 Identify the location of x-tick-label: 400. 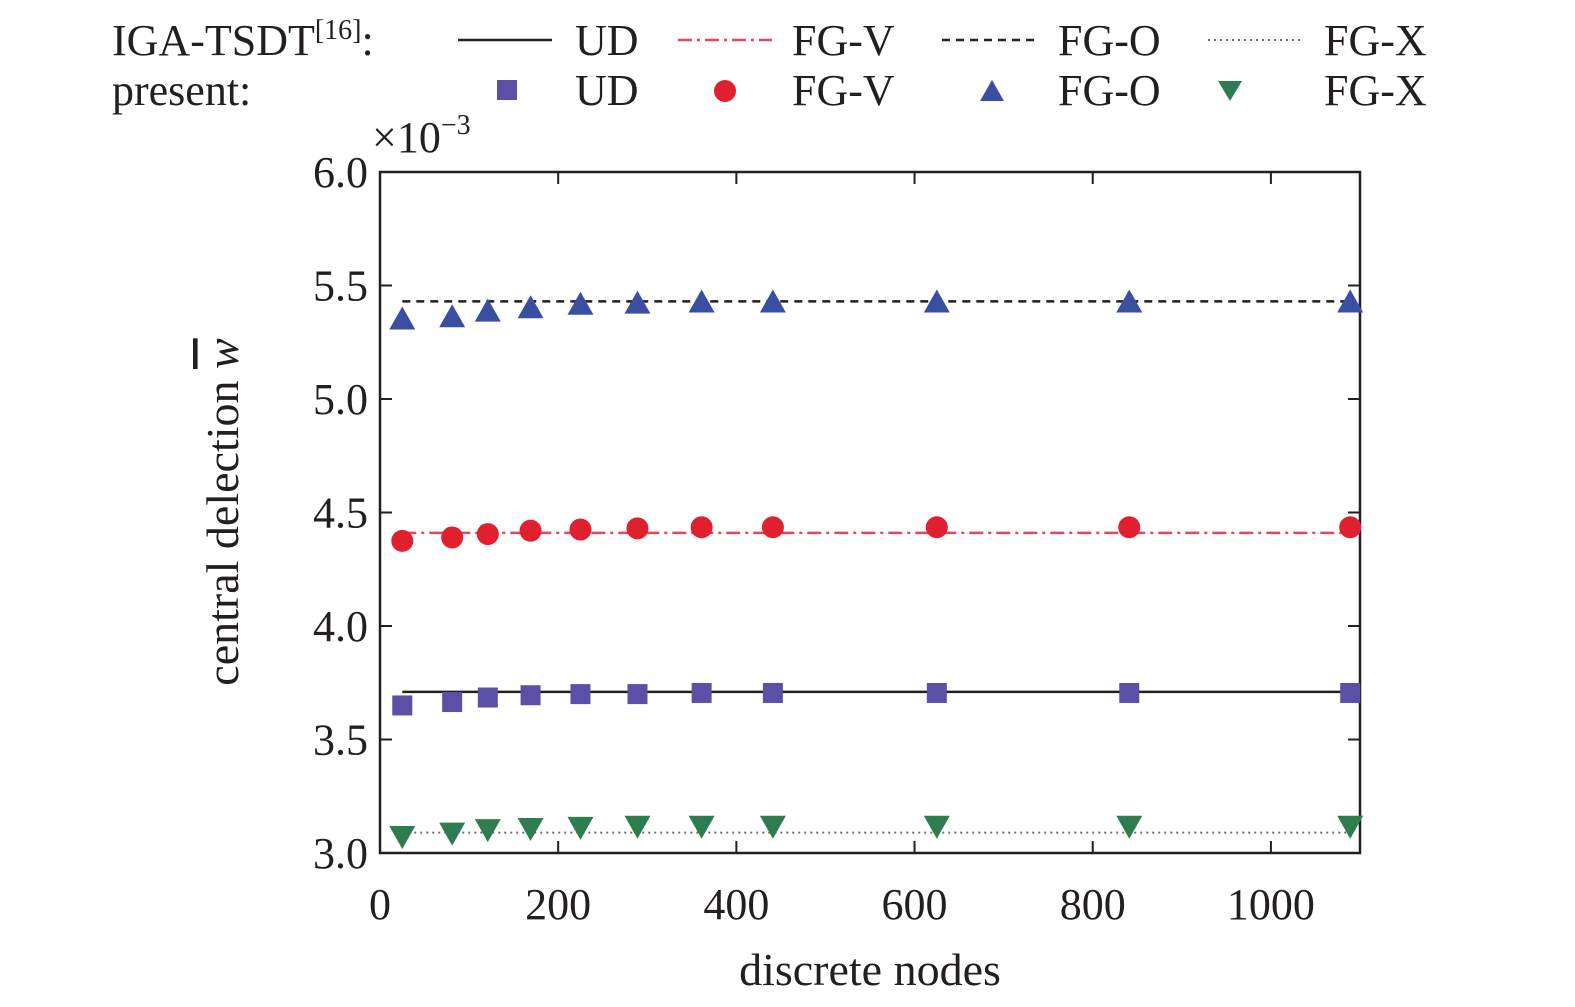
(736, 904).